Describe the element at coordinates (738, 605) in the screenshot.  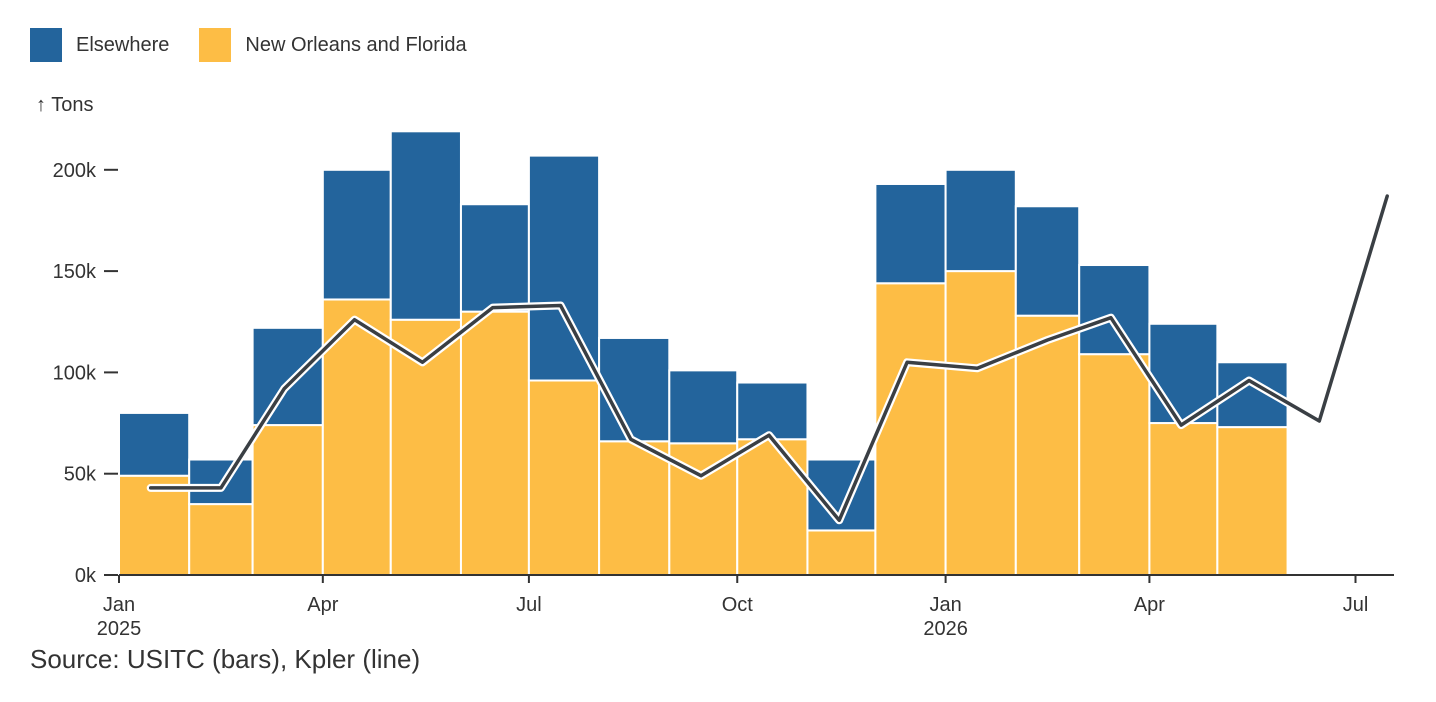
I see `x-tick-label-3: Oct` at that location.